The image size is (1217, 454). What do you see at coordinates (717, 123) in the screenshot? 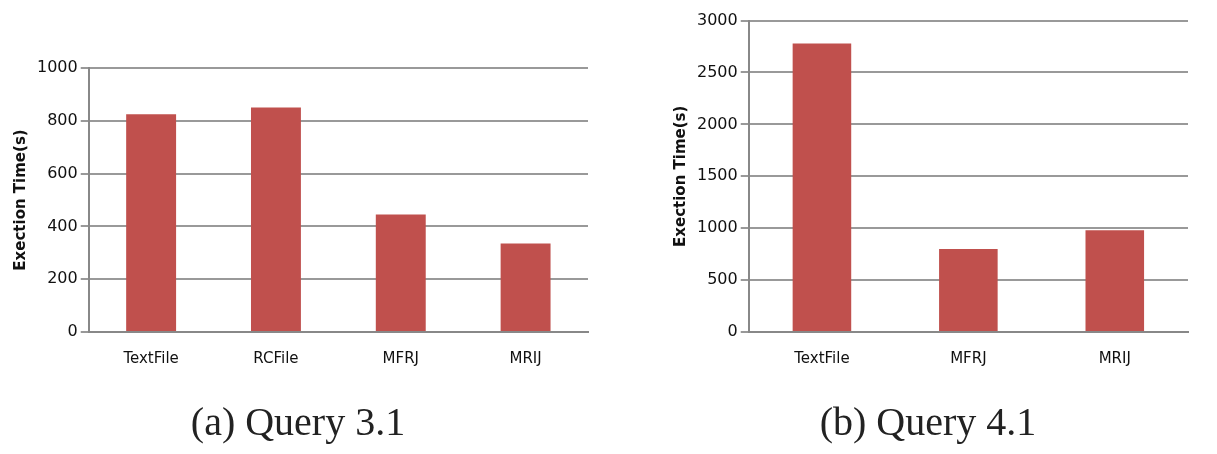
I see `y-tick-label: 2000` at bounding box center [717, 123].